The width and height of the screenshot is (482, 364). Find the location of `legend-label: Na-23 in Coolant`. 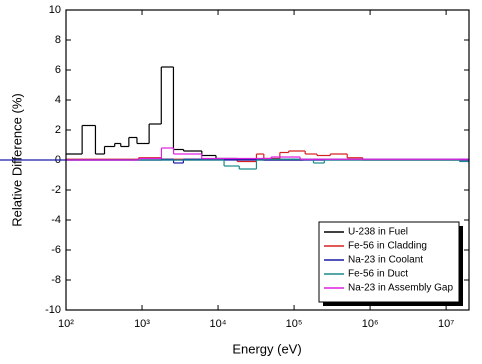

legend-label: Na-23 in Coolant is located at coordinates (385, 260).